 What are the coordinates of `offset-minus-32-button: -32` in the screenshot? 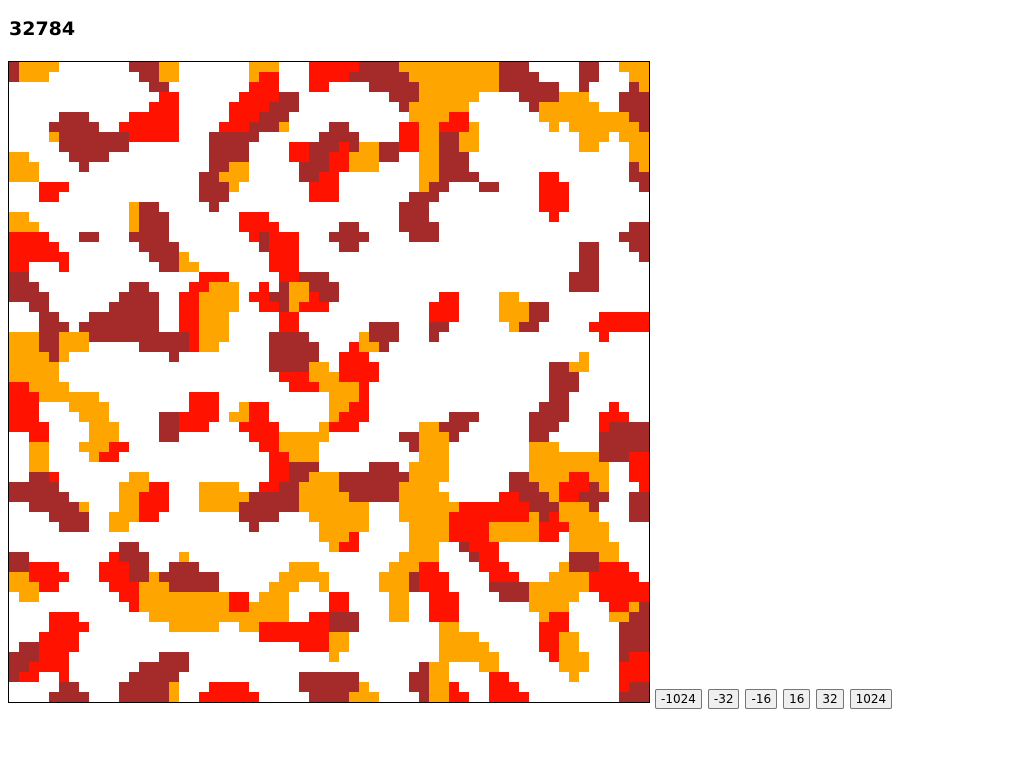 It's located at (723, 699).